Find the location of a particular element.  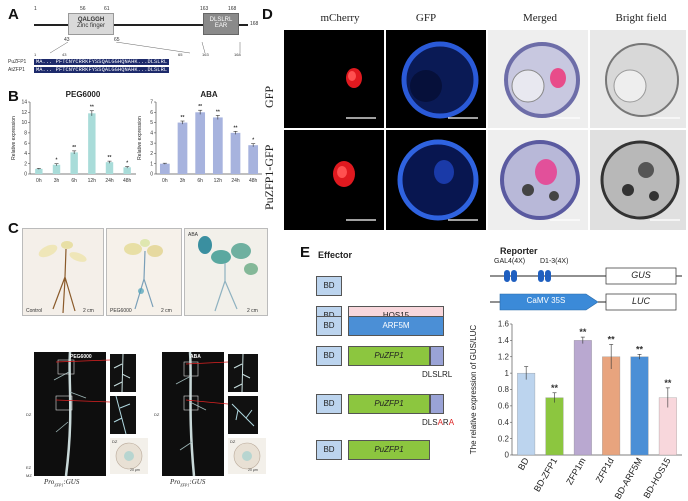

header-gfp: GFP is located at coordinates (426, 18).